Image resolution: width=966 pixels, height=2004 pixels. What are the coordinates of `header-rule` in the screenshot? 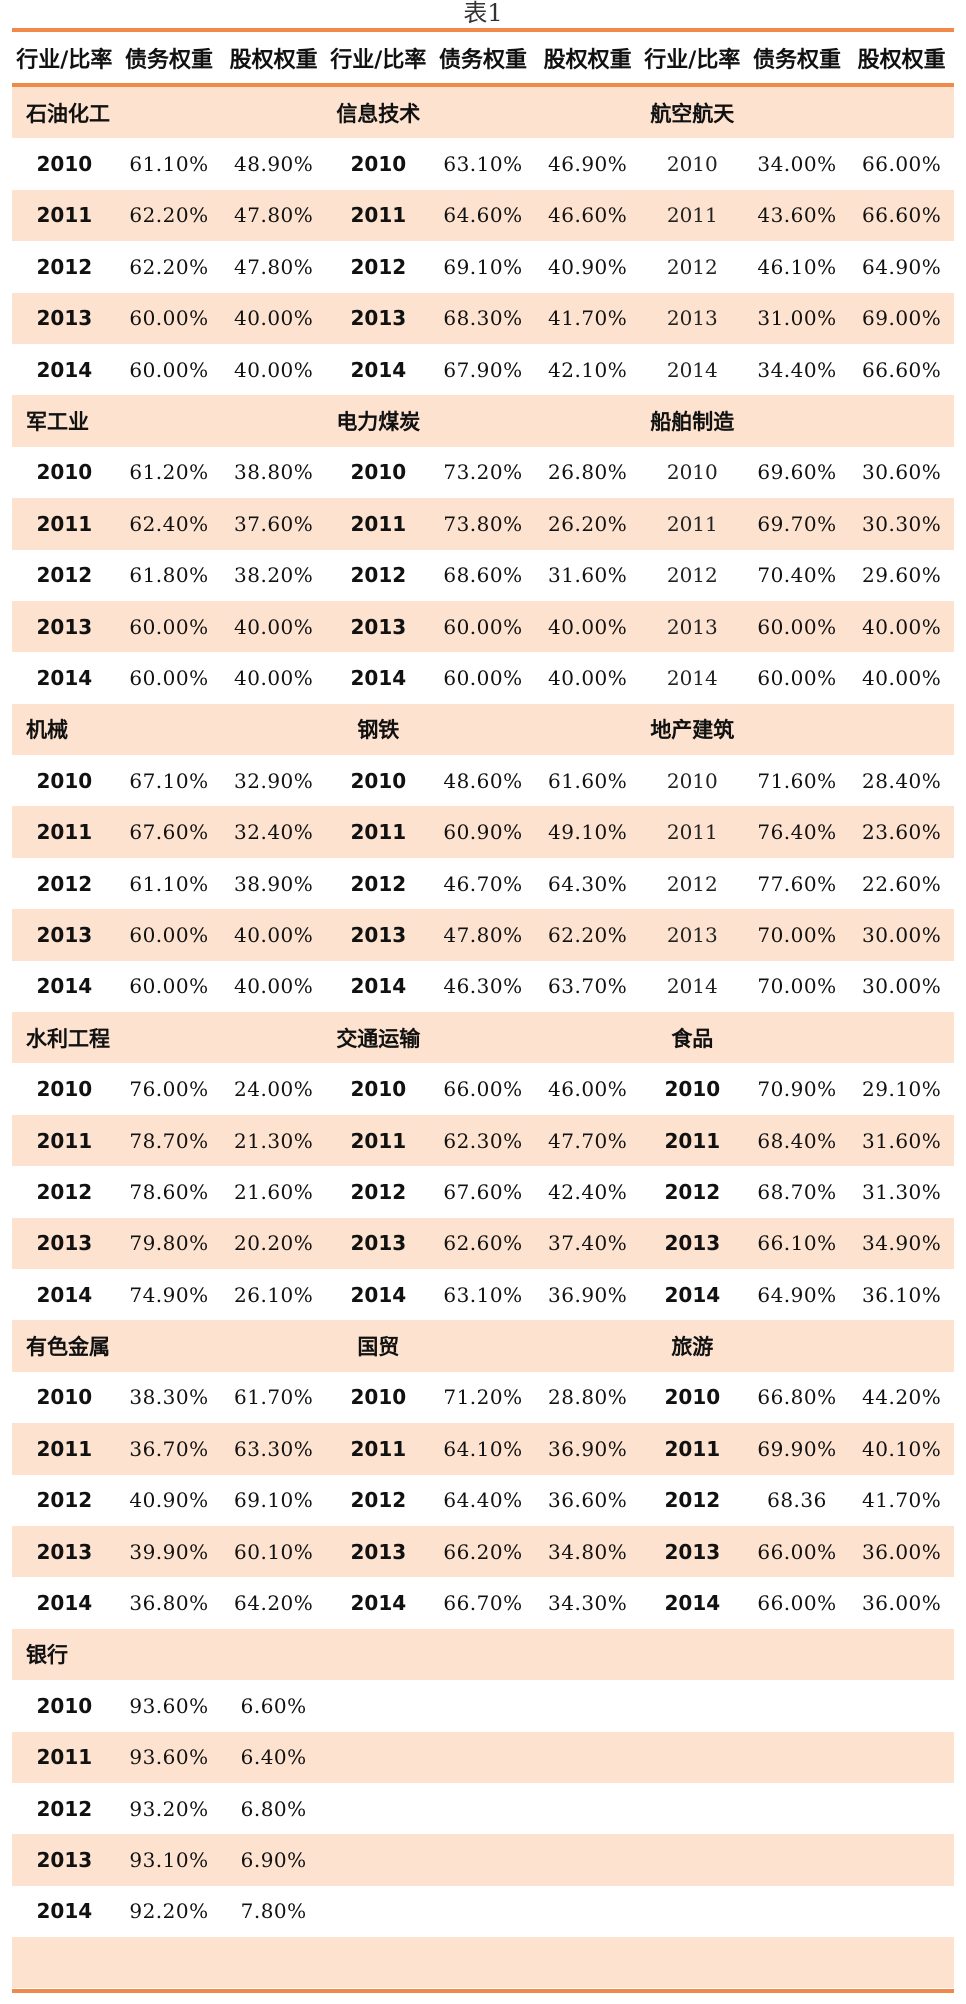 It's located at (483, 85).